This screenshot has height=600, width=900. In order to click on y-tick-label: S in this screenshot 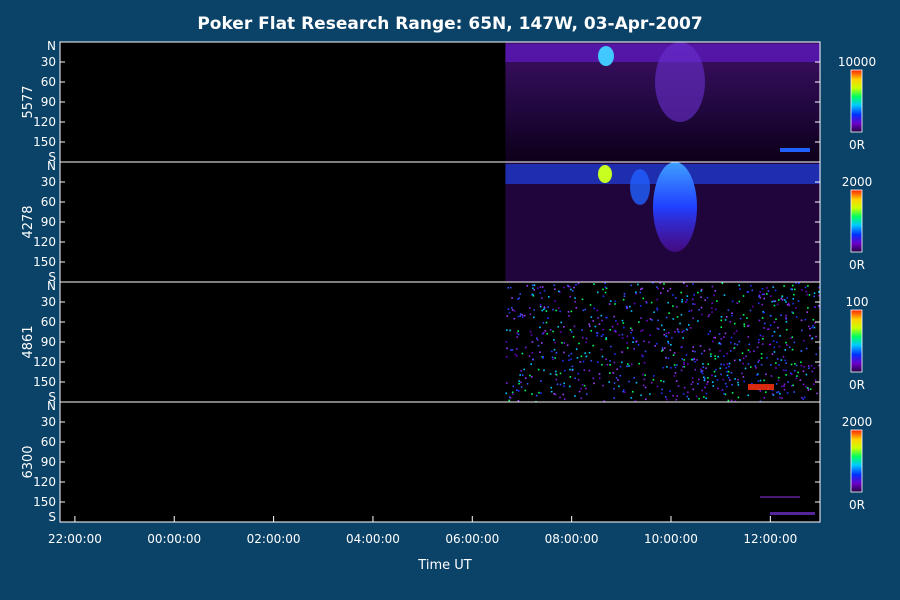, I will do `click(52, 277)`.